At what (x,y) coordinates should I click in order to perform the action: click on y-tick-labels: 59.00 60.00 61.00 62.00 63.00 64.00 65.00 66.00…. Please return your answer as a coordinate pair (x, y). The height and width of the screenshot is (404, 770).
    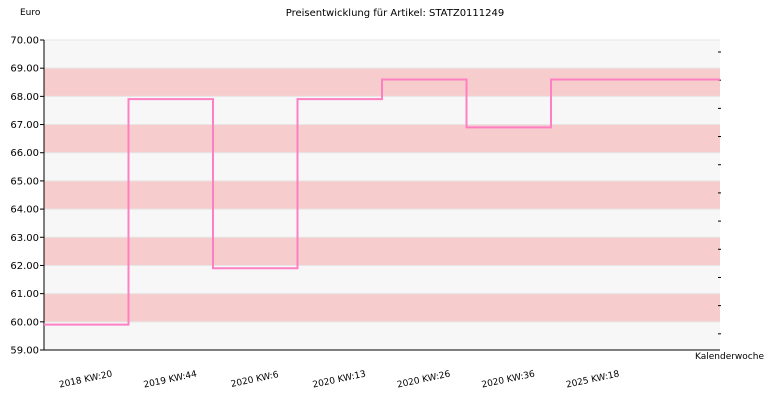
    Looking at the image, I should click on (27, 196).